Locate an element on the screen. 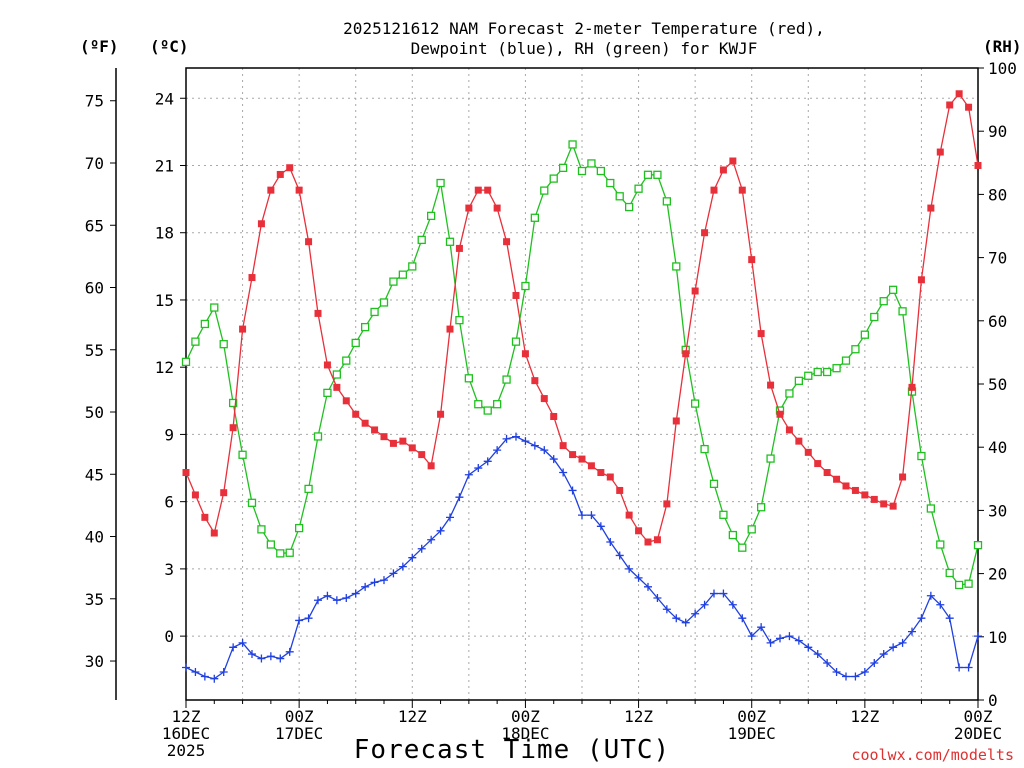  fahrenheit-tick-label: 40 is located at coordinates (94, 537).